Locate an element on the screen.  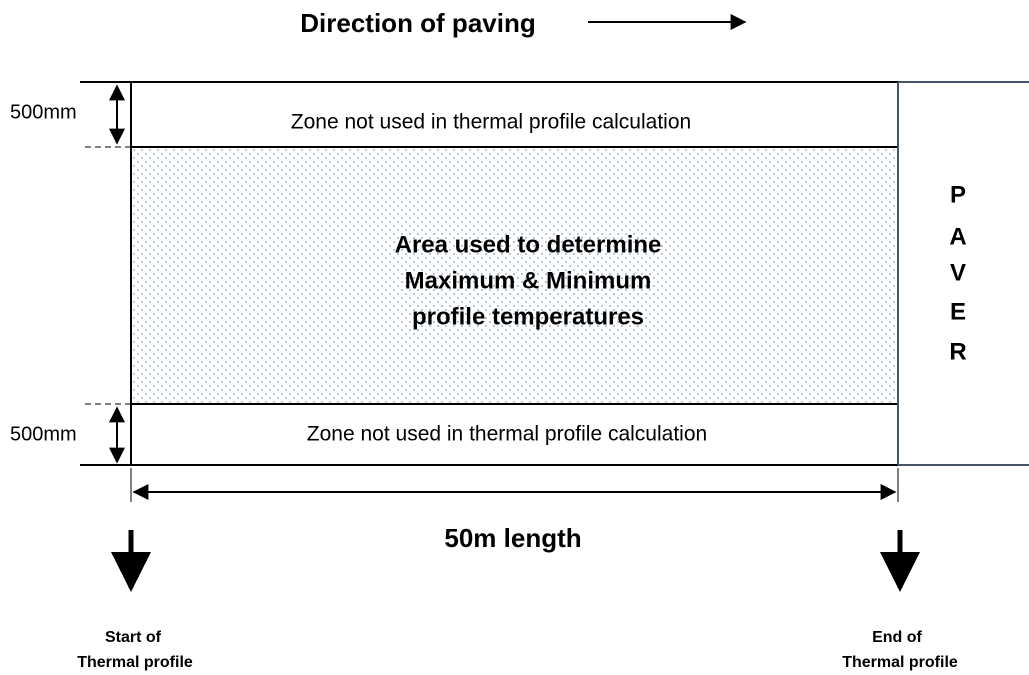
paver-letter: E is located at coordinates (958, 311).